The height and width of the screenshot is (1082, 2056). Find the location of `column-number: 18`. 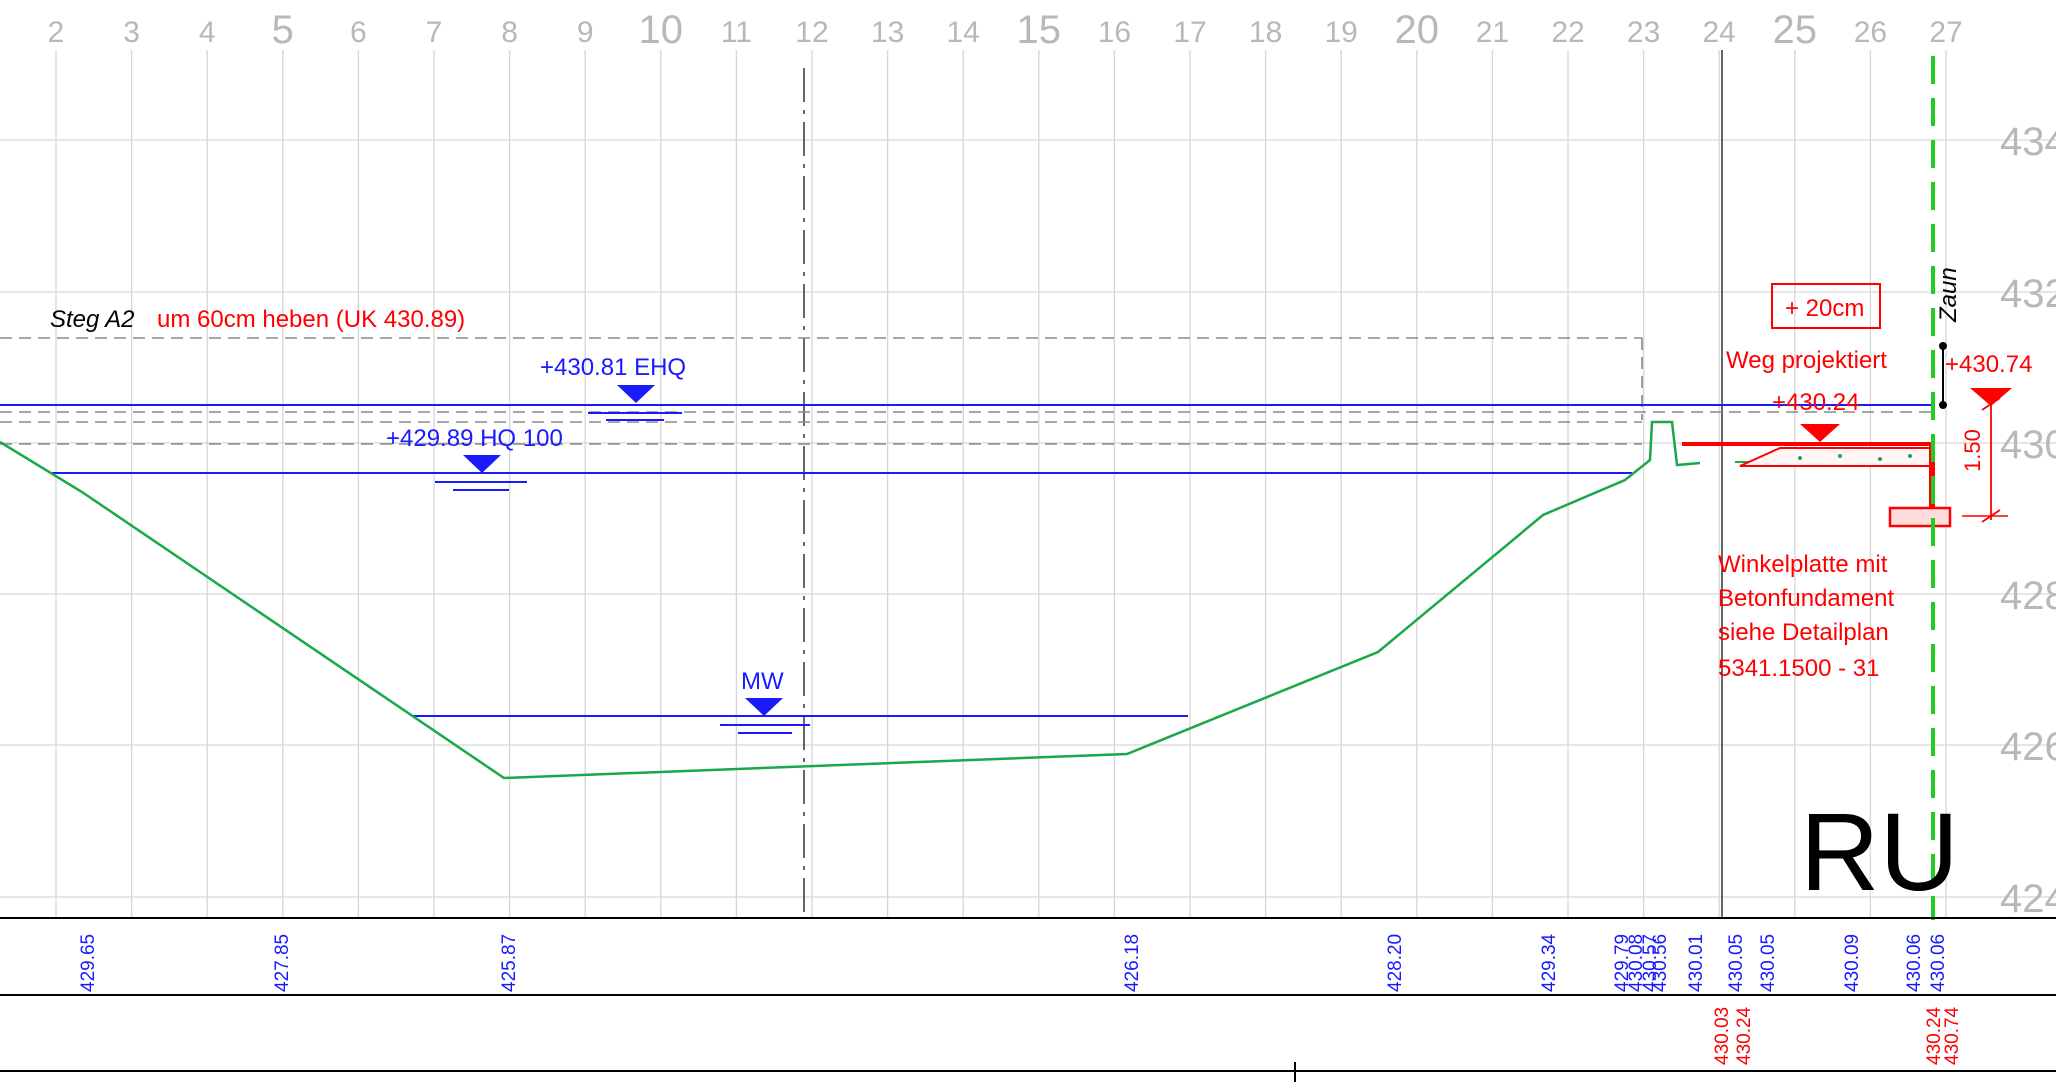

column-number: 18 is located at coordinates (1265, 32).